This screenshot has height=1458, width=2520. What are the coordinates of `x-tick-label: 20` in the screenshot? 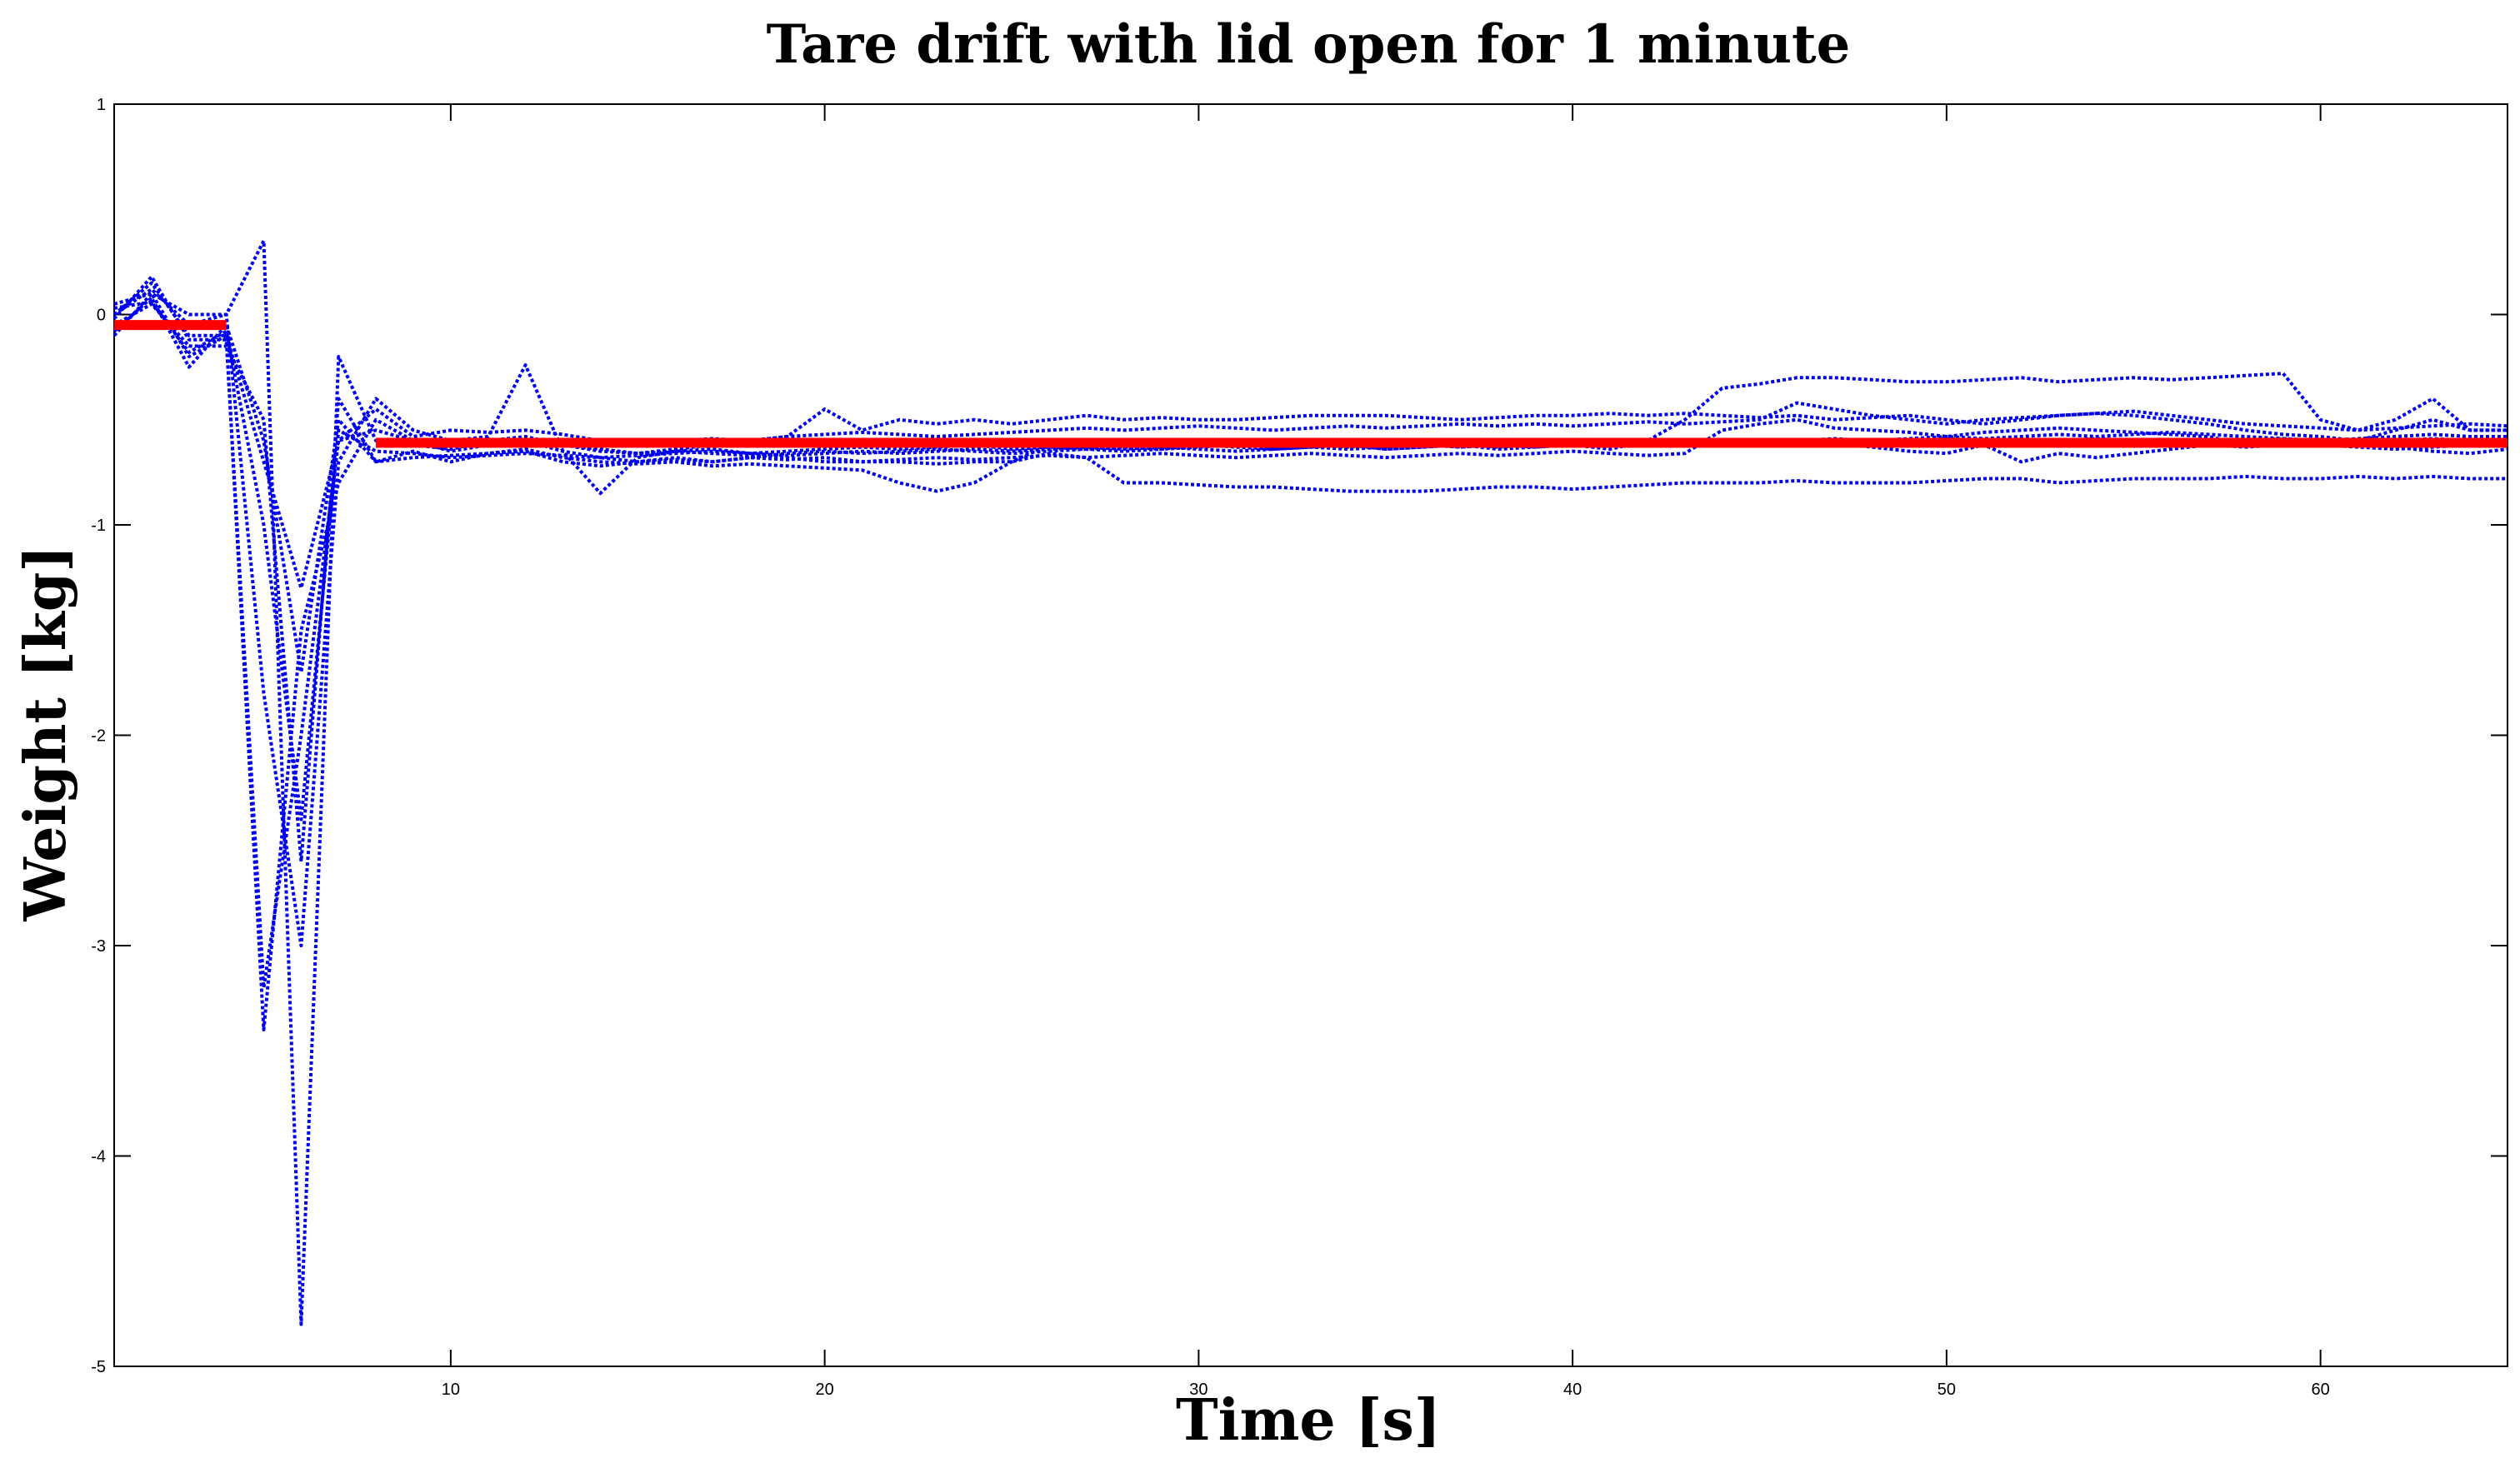 It's located at (825, 1390).